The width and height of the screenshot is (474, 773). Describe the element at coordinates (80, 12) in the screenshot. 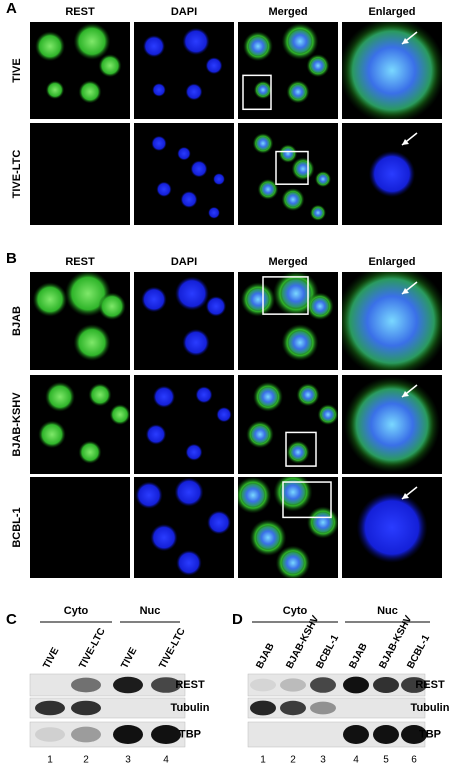

I see `column-header: REST` at that location.